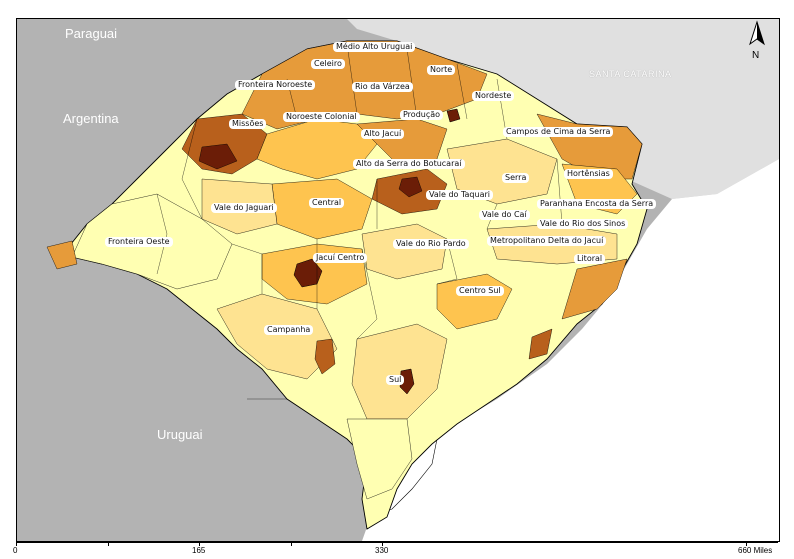  I want to click on region-label-campanha: Campanha, so click(289, 330).